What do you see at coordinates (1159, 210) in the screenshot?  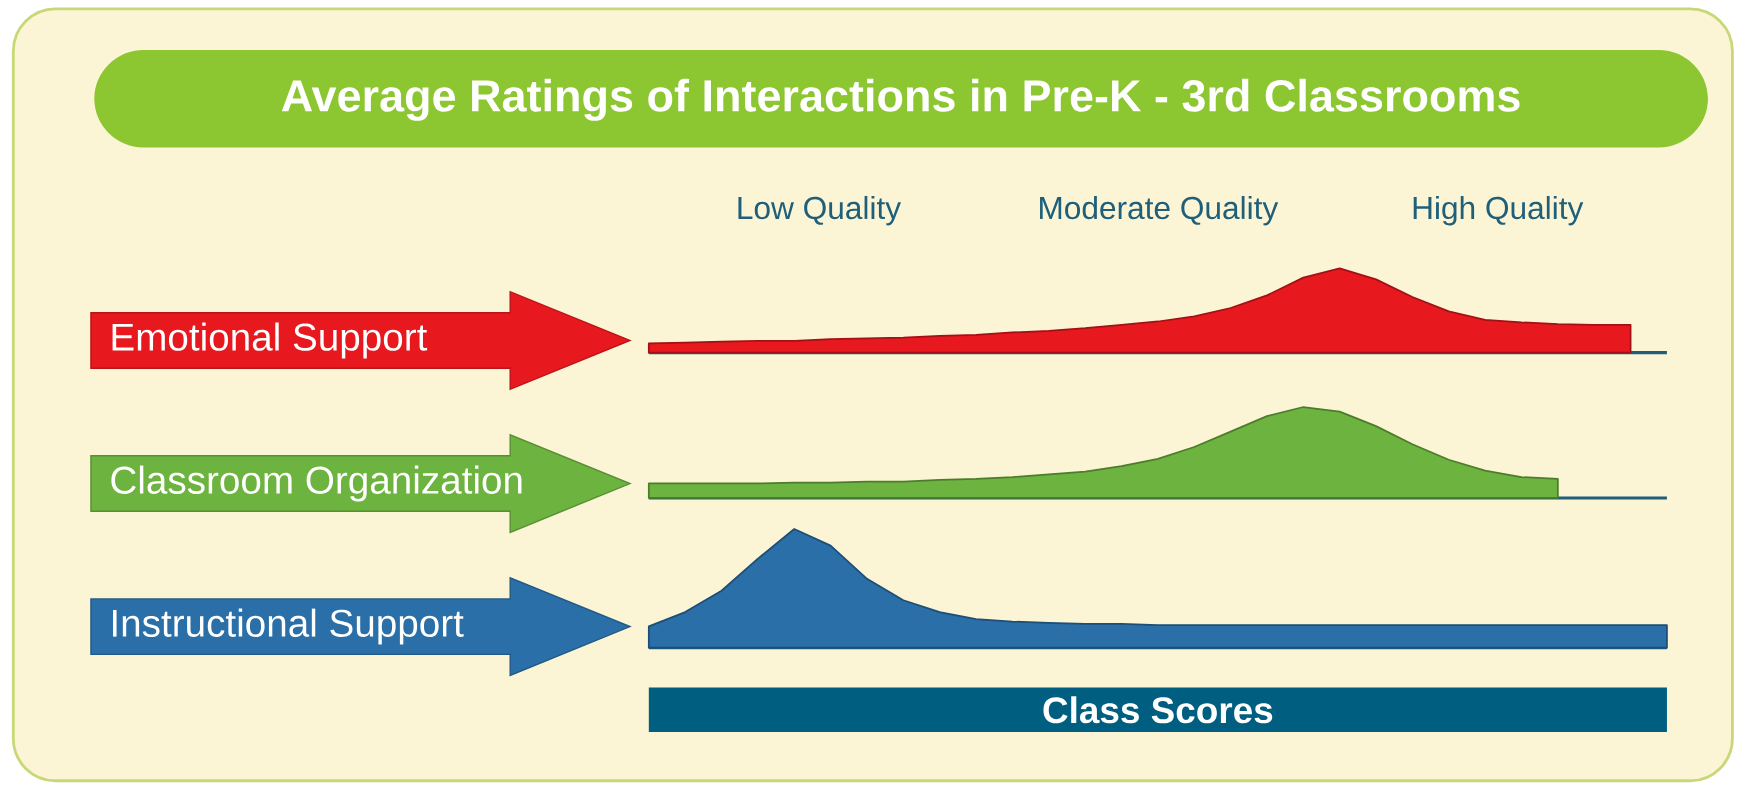 I see `text: Moderate Quality` at bounding box center [1159, 210].